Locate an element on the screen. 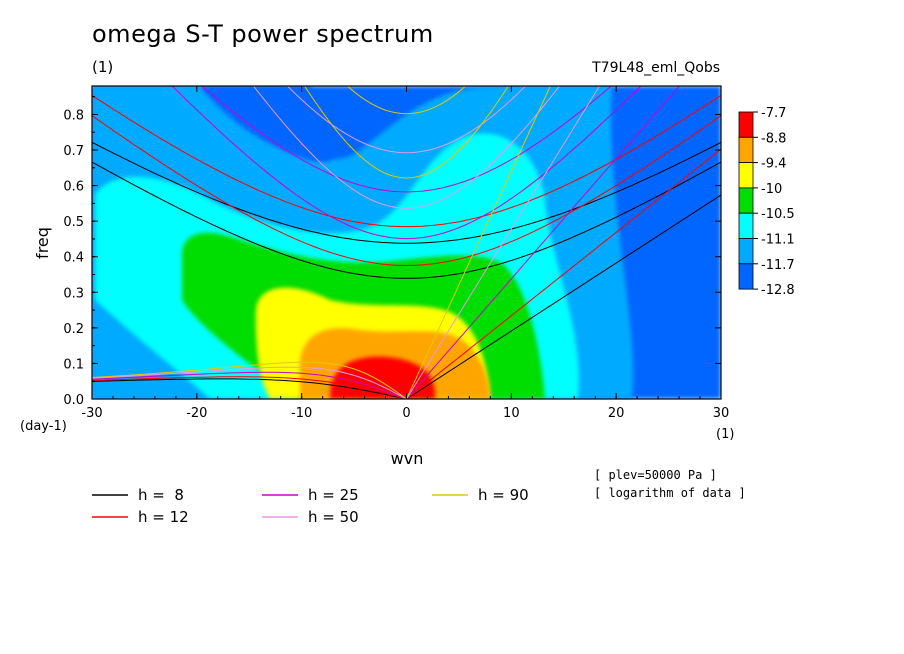 This screenshot has width=904, height=654. x-tick-label: -10 is located at coordinates (301, 413).